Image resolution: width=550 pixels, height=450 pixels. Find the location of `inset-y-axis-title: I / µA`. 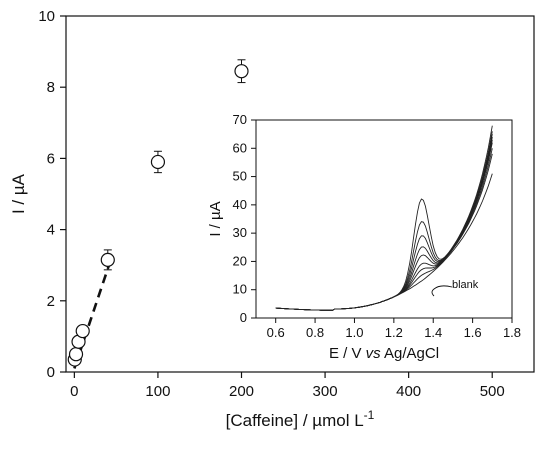

inset-y-axis-title: I / µA is located at coordinates (215, 218).